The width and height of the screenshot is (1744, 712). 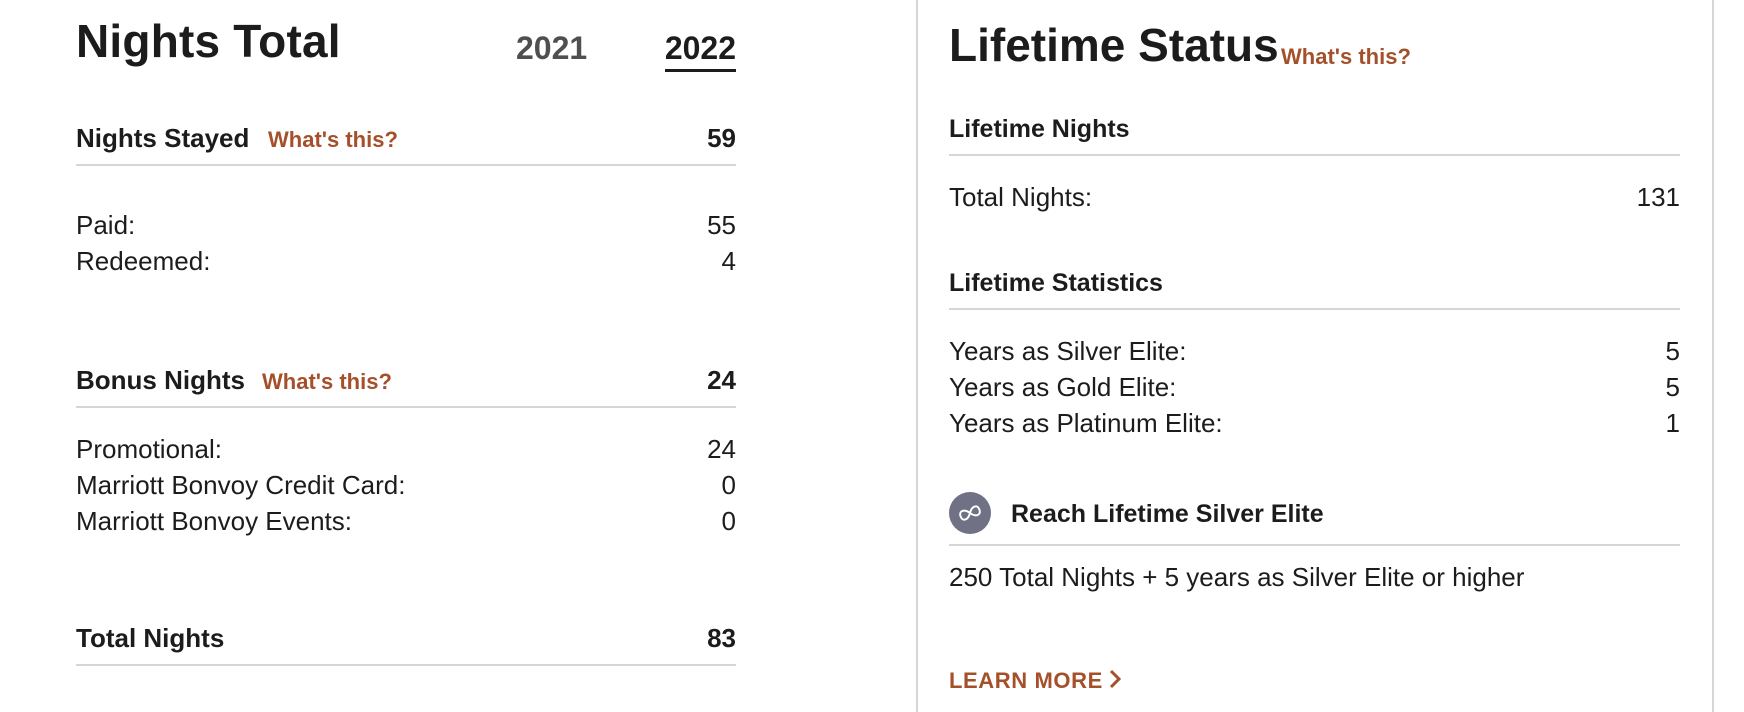 I want to click on tab-2021: 2021, so click(x=552, y=48).